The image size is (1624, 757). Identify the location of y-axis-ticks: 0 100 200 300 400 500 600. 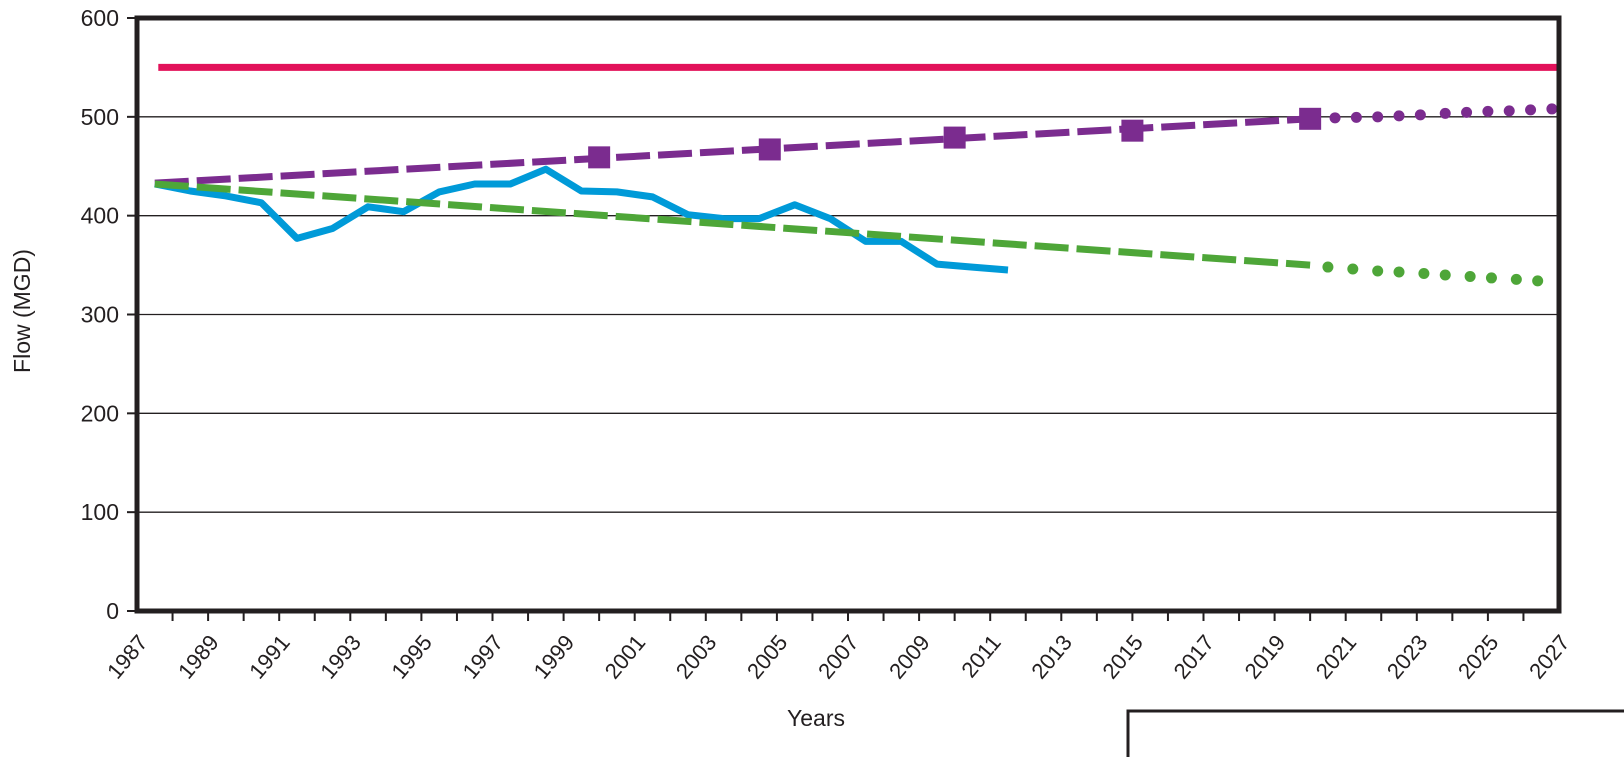
(109, 314).